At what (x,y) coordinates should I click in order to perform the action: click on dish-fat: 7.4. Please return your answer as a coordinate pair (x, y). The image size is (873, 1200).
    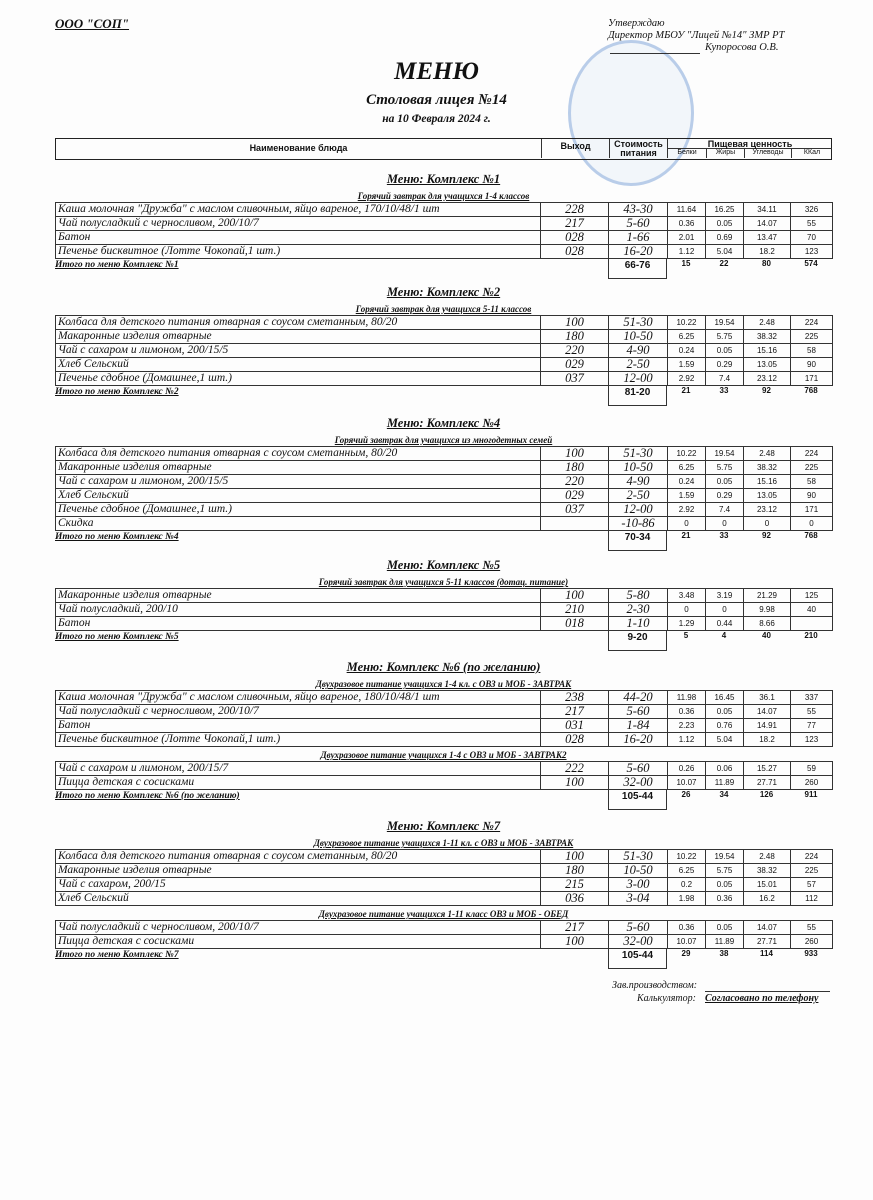
    Looking at the image, I should click on (724, 378).